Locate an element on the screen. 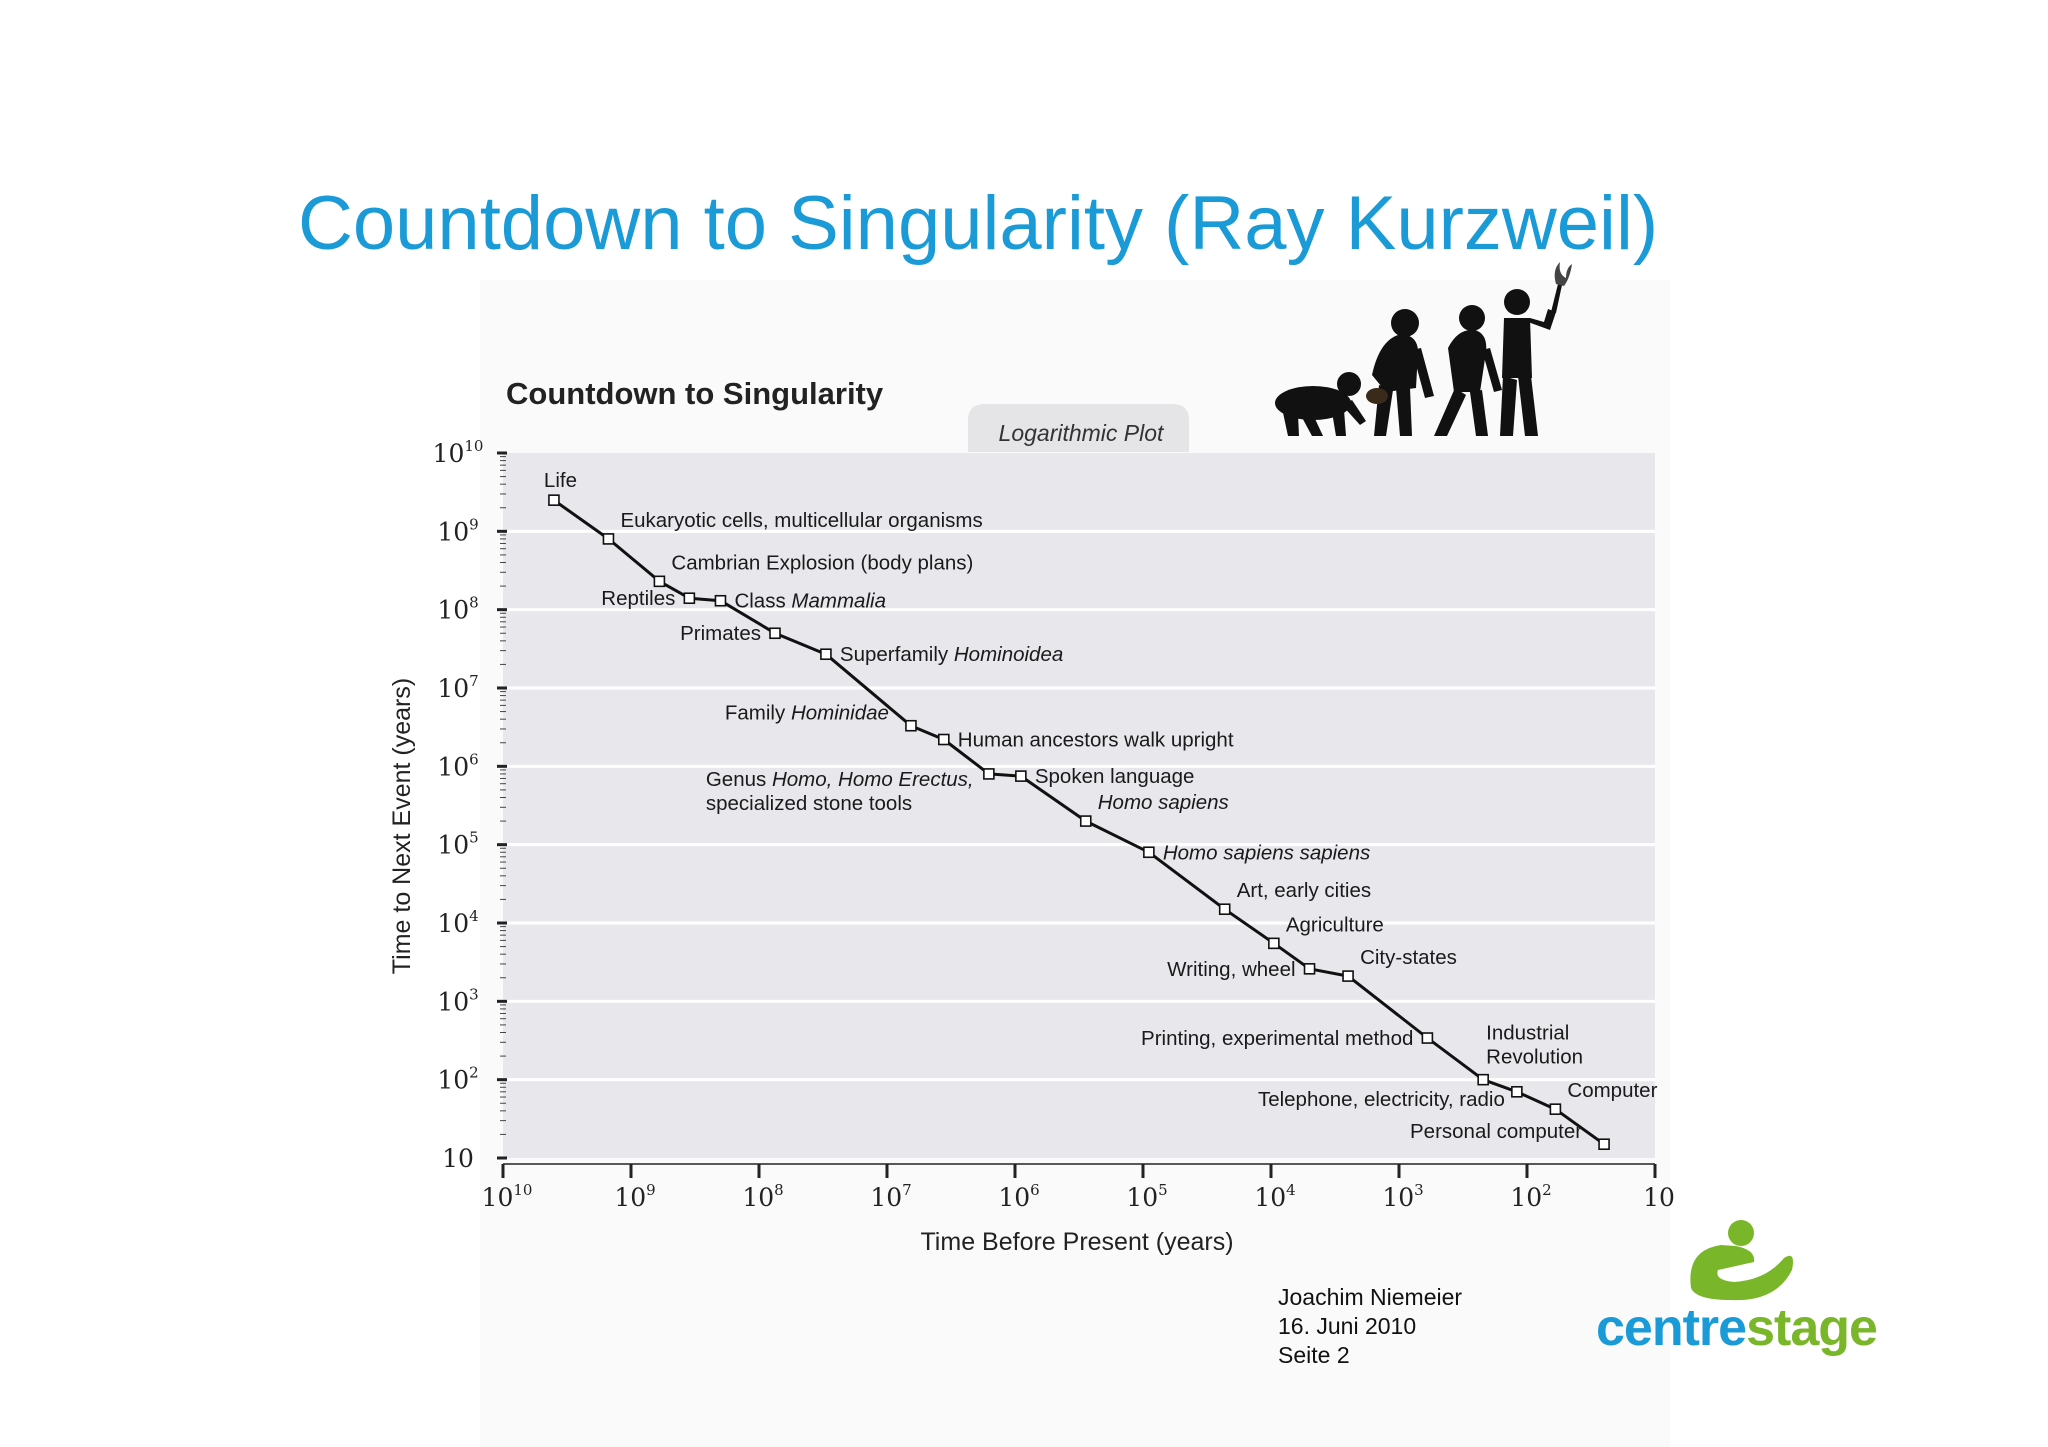  data-point-label: Agriculture is located at coordinates (1335, 924).